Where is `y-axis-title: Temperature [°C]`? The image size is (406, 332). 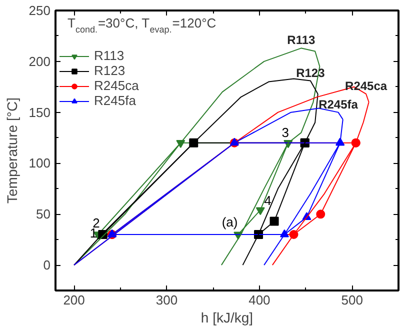
y-axis-title: Temperature [°C] is located at coordinates (12, 151).